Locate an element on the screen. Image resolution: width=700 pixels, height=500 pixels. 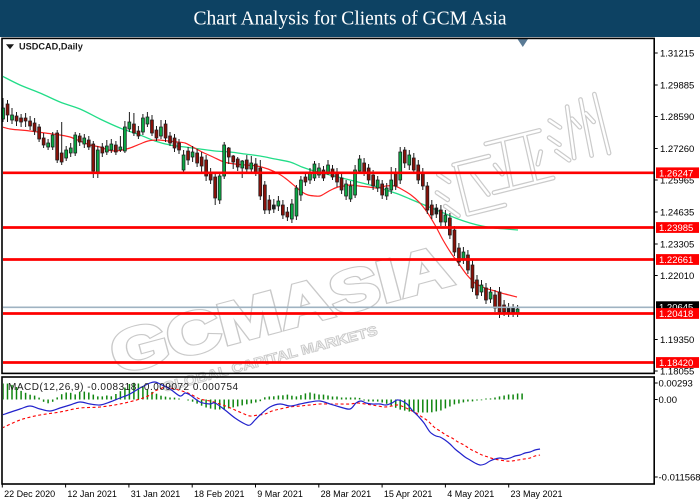
svg-text: 1.29885 is located at coordinates (677, 85).